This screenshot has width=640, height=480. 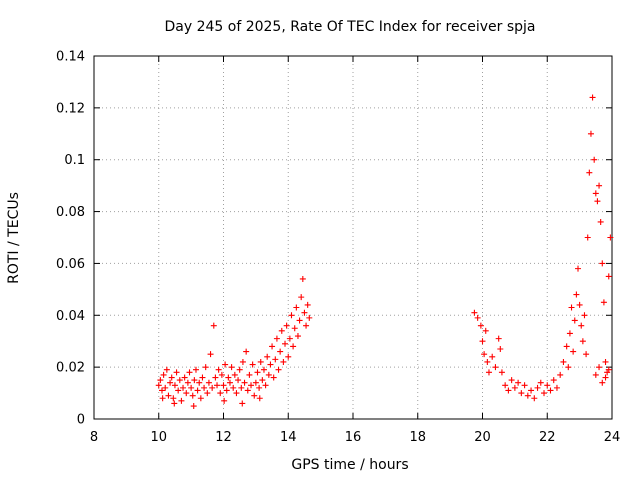 What do you see at coordinates (14, 238) in the screenshot?
I see `y-axis-label: ROTI / TECUs` at bounding box center [14, 238].